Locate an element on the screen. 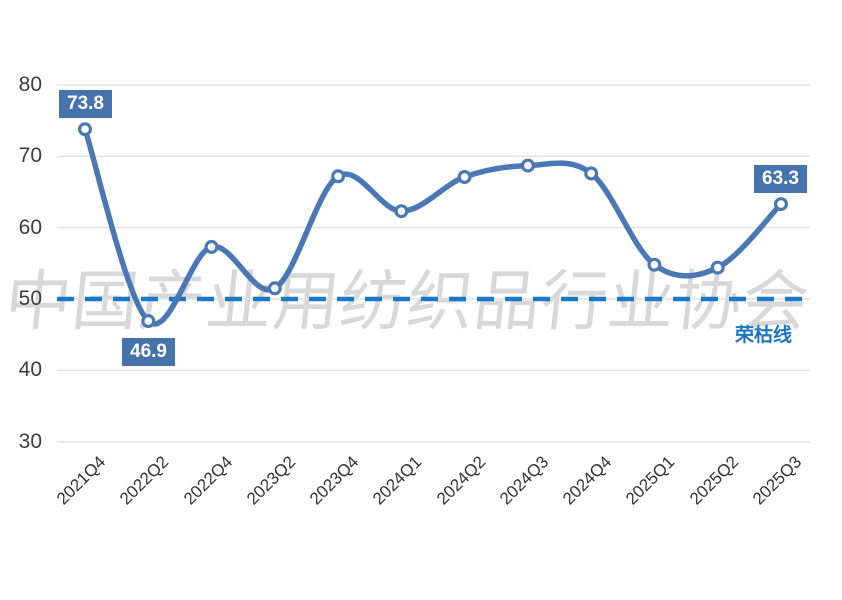  data-point-marker-2024q1 is located at coordinates (401, 211).